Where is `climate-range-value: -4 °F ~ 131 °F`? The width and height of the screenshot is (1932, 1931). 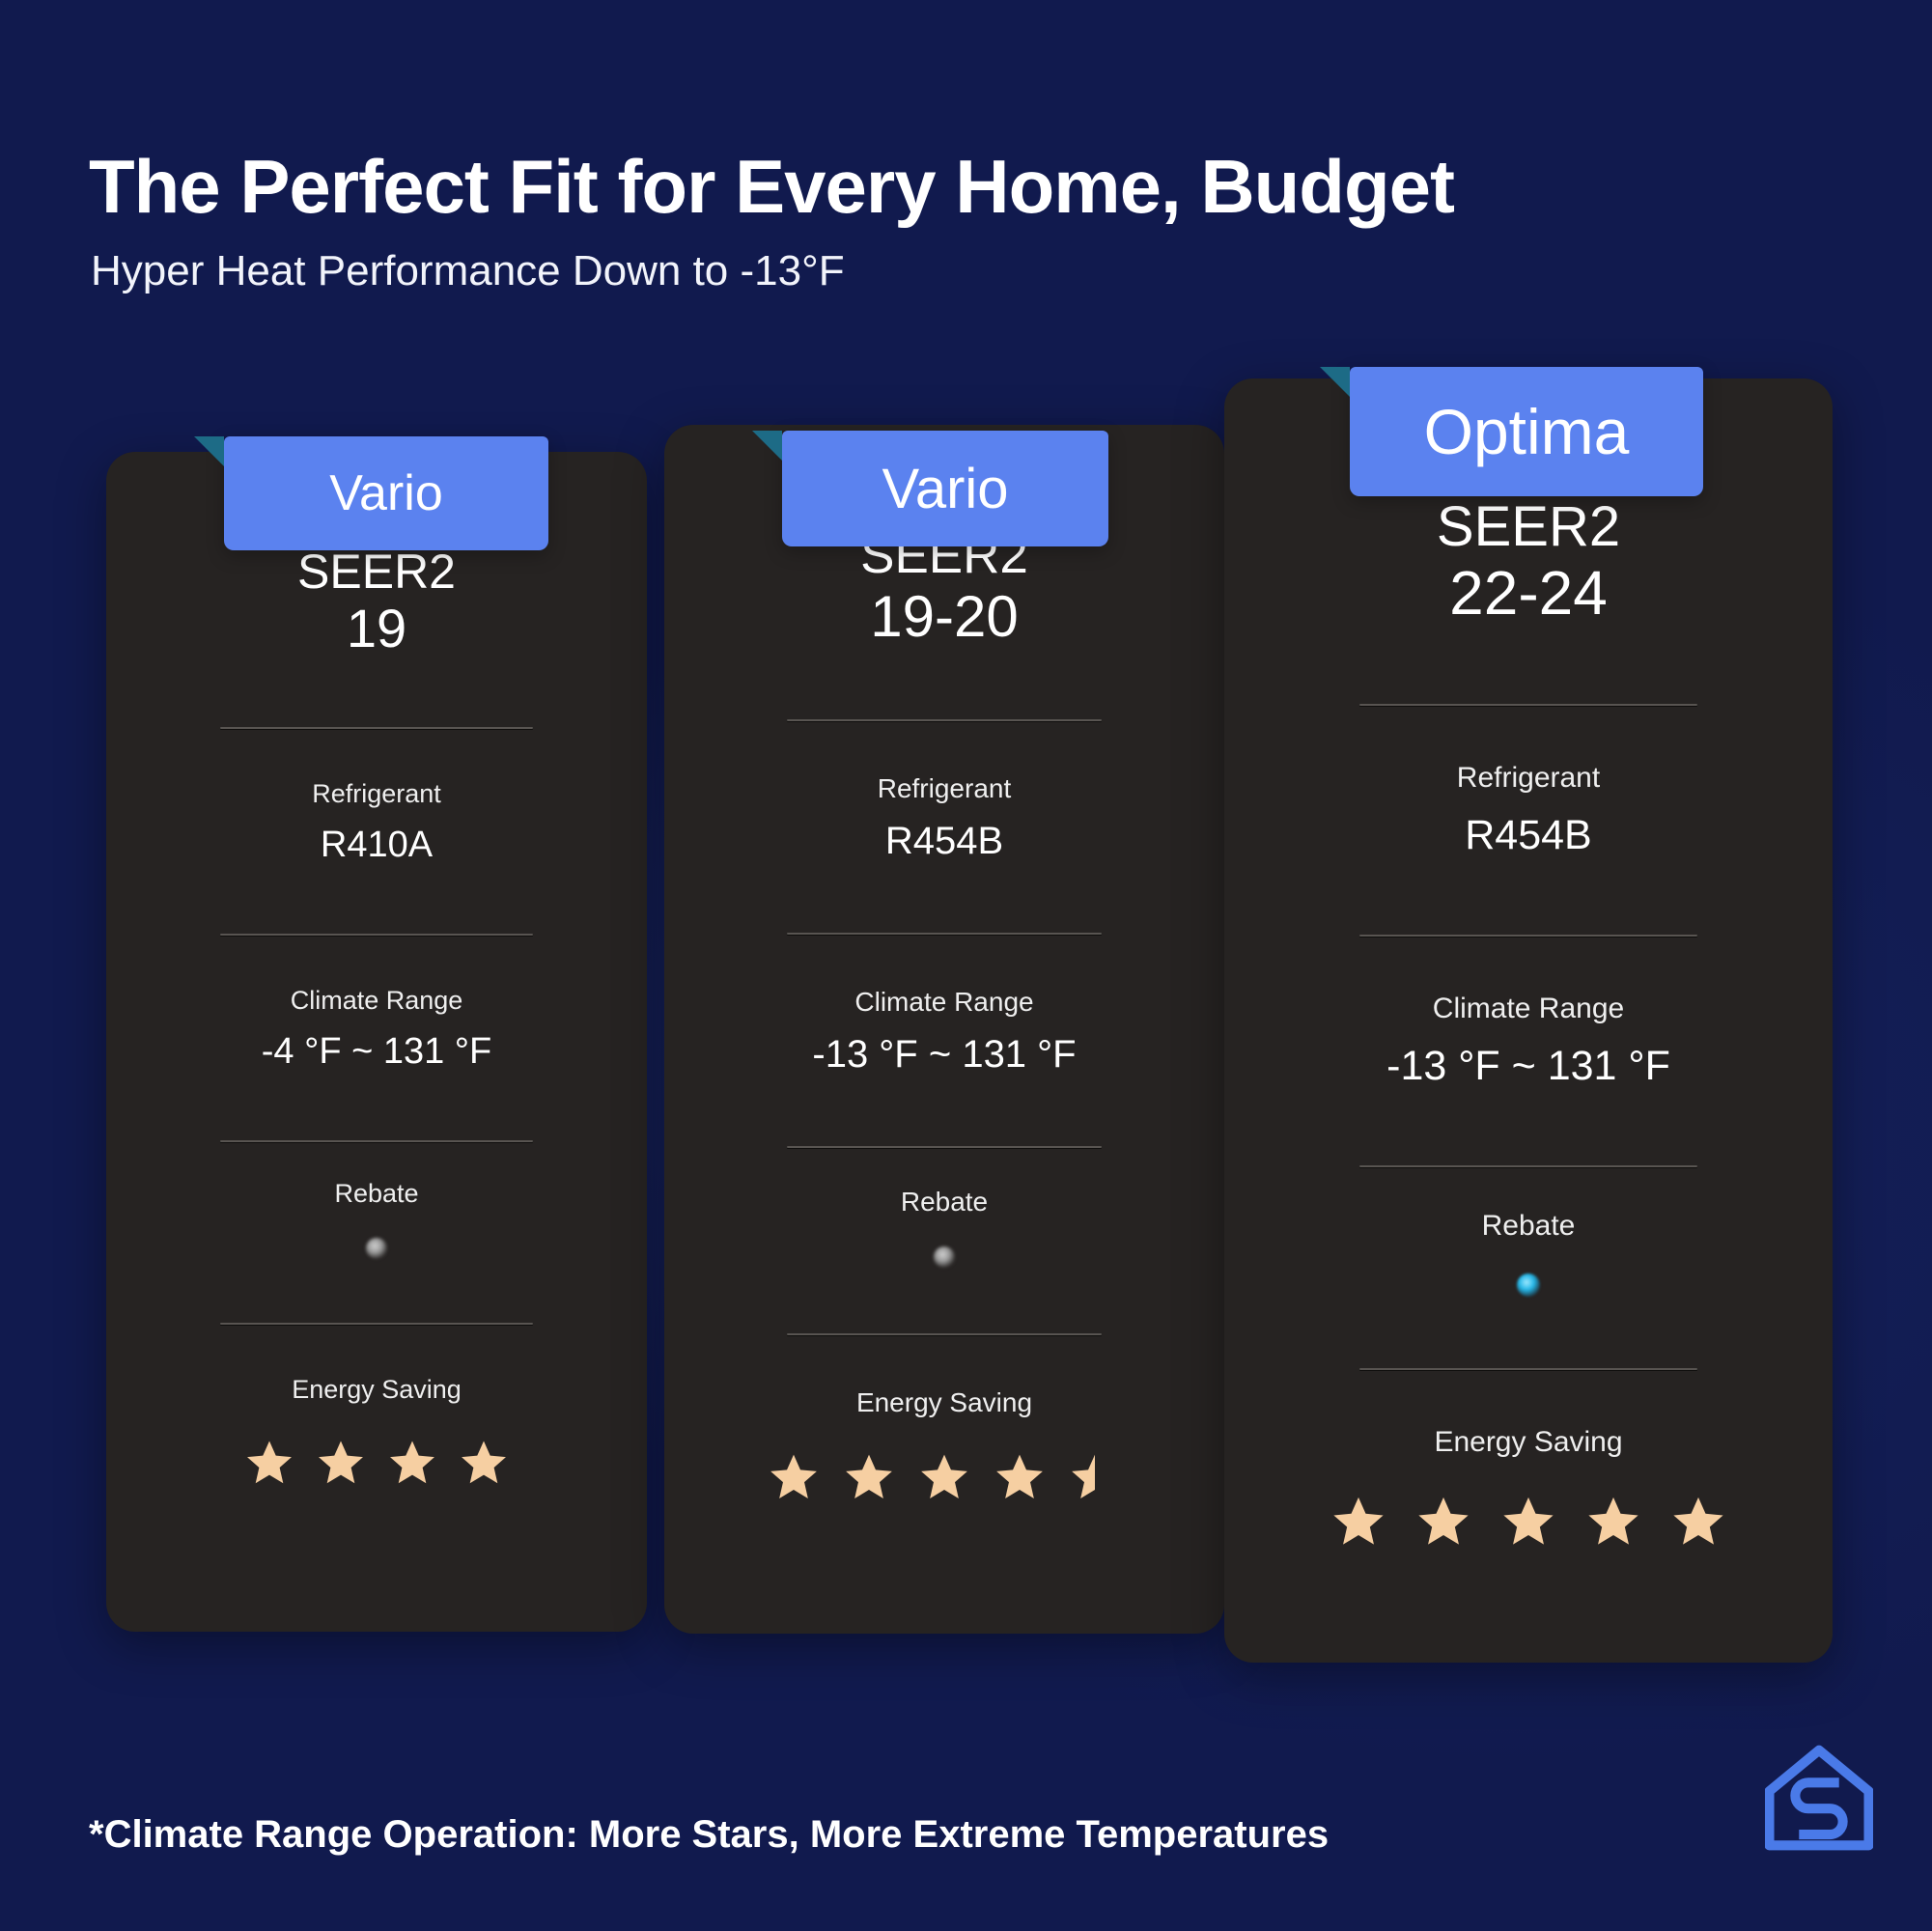
climate-range-value: -4 °F ~ 131 °F is located at coordinates (377, 1051).